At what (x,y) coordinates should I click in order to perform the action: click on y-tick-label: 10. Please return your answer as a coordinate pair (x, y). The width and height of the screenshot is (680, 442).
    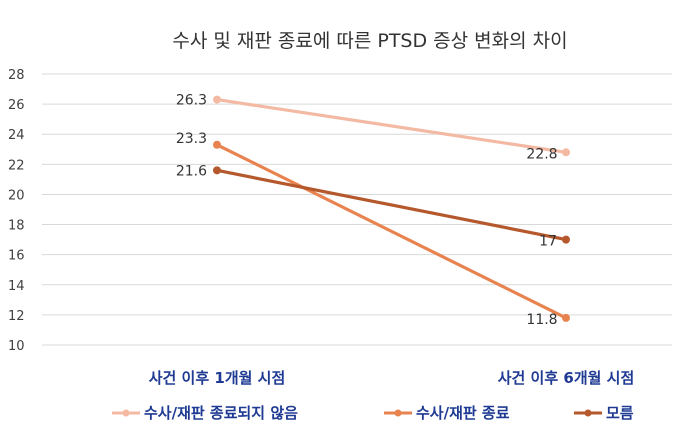
    Looking at the image, I should click on (16, 346).